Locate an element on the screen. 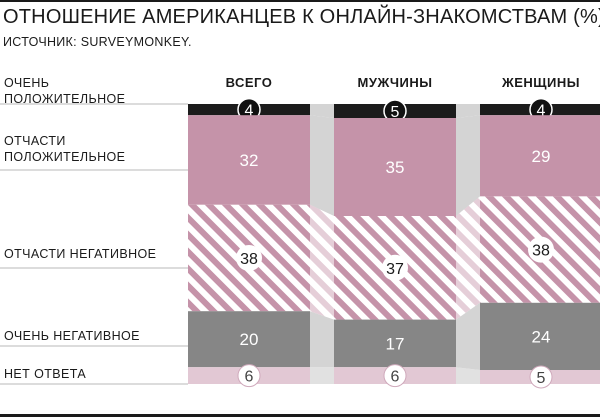  row-label-somewhat-positive: ОТЧАСТИ ПОЛОЖИТЕЛЬНОЕ is located at coordinates (64, 149).